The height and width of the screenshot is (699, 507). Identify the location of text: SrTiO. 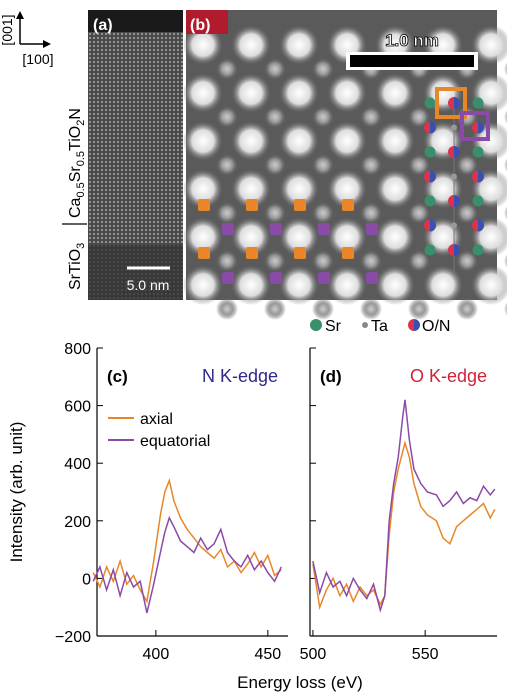
(75, 269).